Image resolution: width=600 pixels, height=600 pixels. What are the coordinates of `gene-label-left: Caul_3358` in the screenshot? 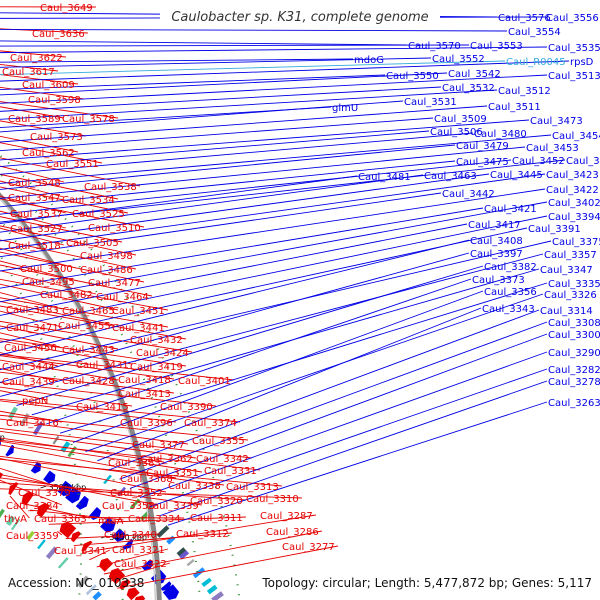 It's located at (128, 506).